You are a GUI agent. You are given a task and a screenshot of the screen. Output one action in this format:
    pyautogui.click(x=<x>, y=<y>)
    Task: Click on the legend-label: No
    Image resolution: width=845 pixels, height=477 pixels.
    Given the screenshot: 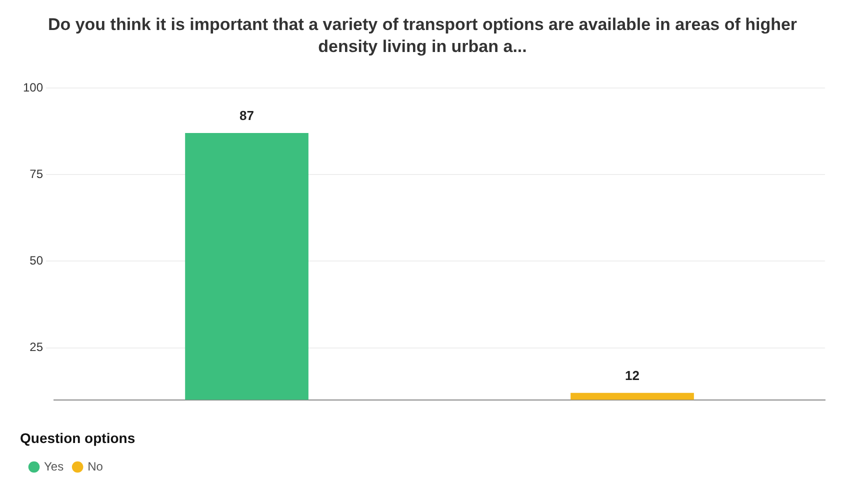 What is the action you would take?
    pyautogui.click(x=96, y=466)
    